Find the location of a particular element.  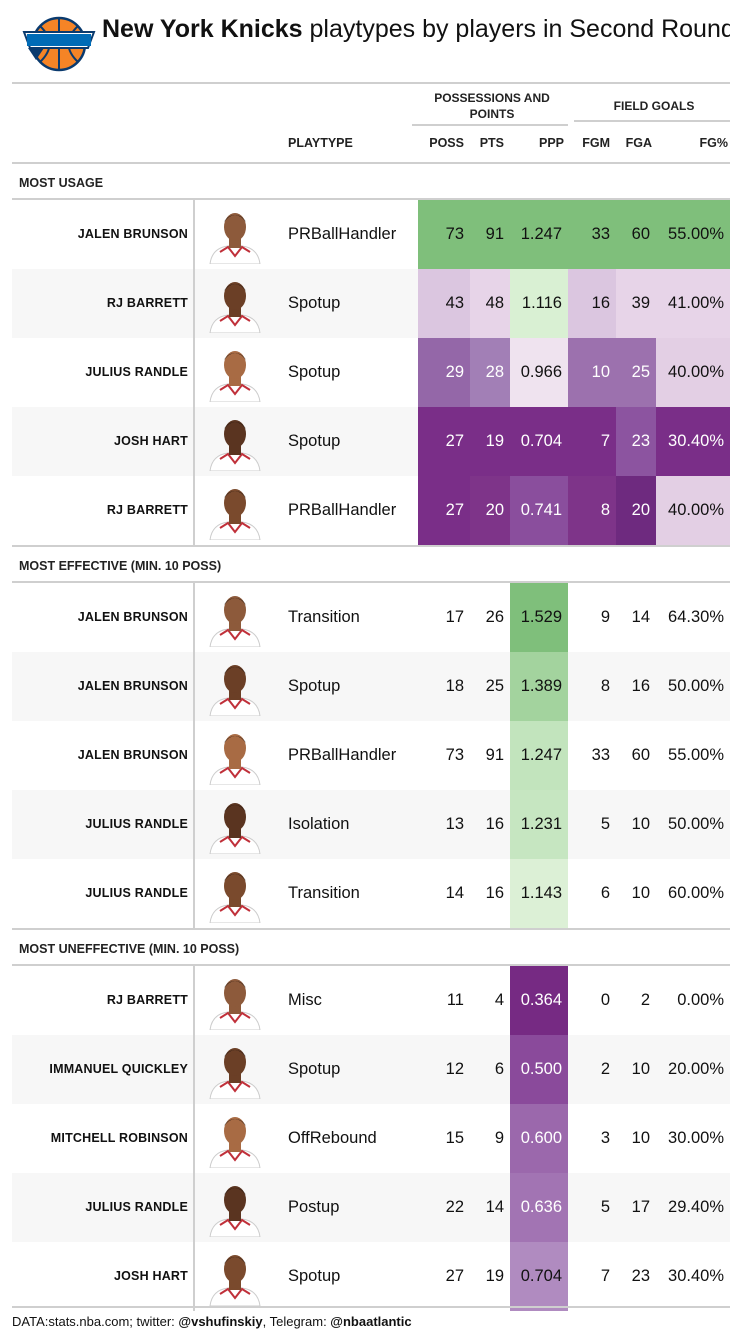

playtype-cell: Isolation is located at coordinates (319, 824).